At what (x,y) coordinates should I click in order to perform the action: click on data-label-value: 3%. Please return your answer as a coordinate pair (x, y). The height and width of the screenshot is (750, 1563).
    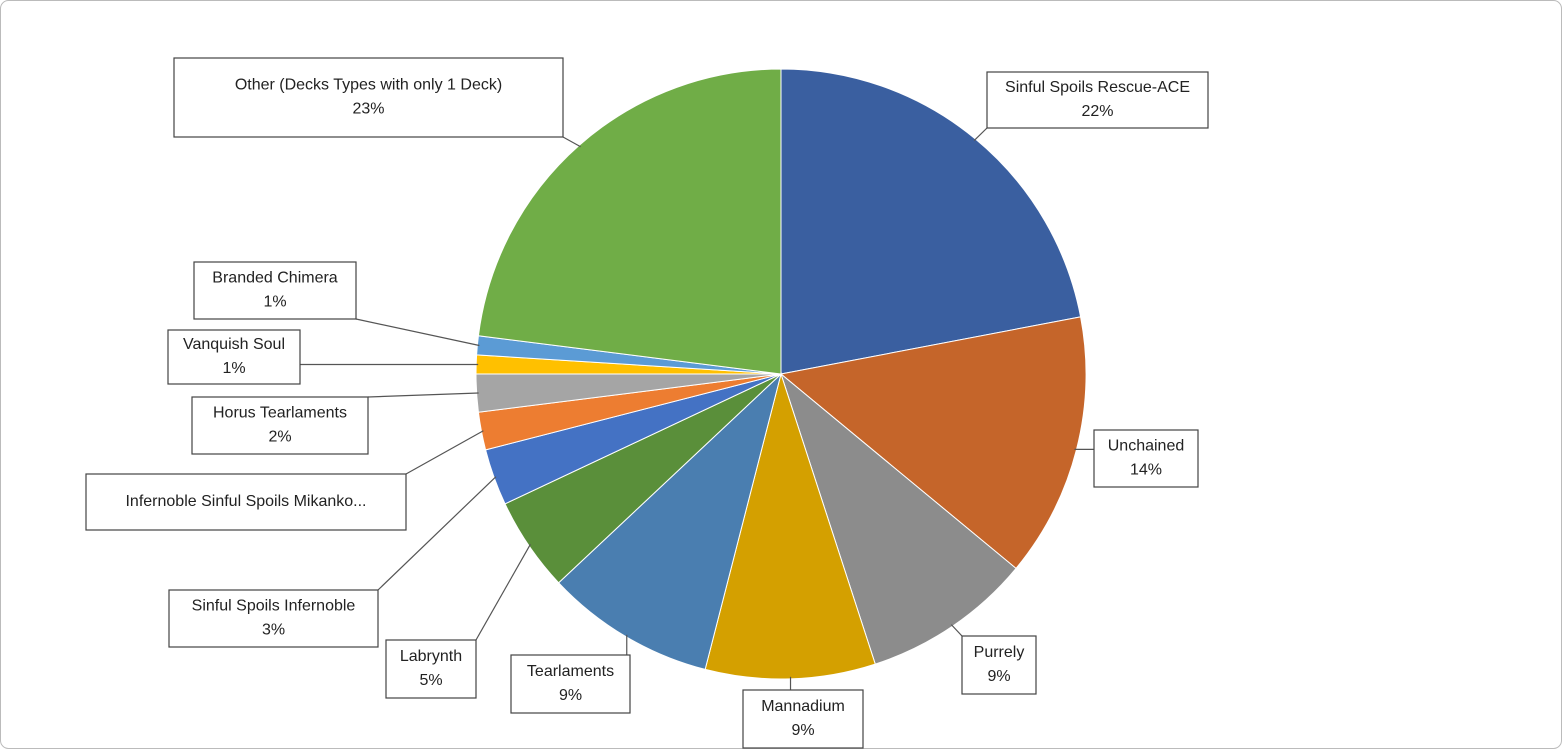
    Looking at the image, I should click on (273, 630).